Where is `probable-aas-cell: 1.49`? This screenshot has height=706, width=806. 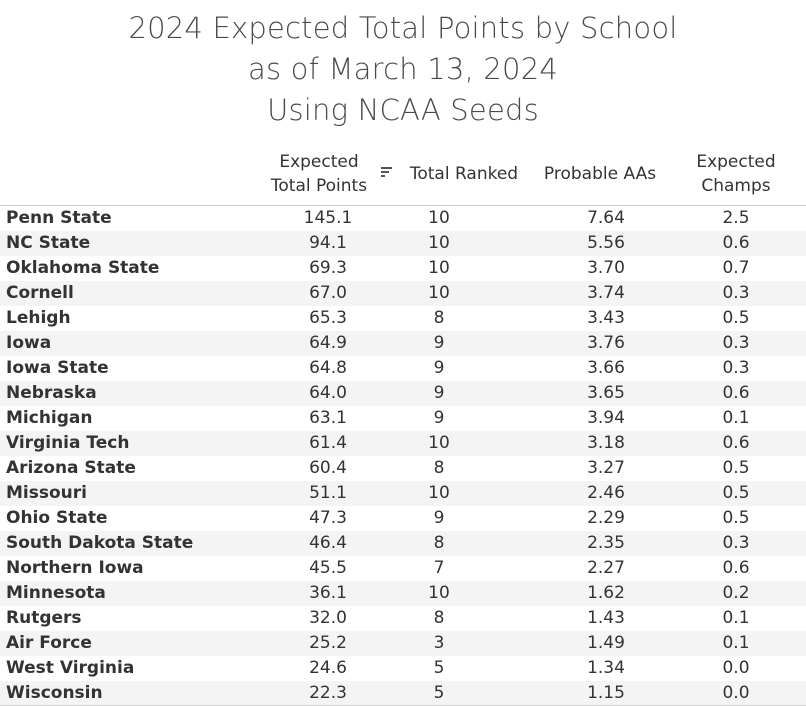 probable-aas-cell: 1.49 is located at coordinates (606, 643).